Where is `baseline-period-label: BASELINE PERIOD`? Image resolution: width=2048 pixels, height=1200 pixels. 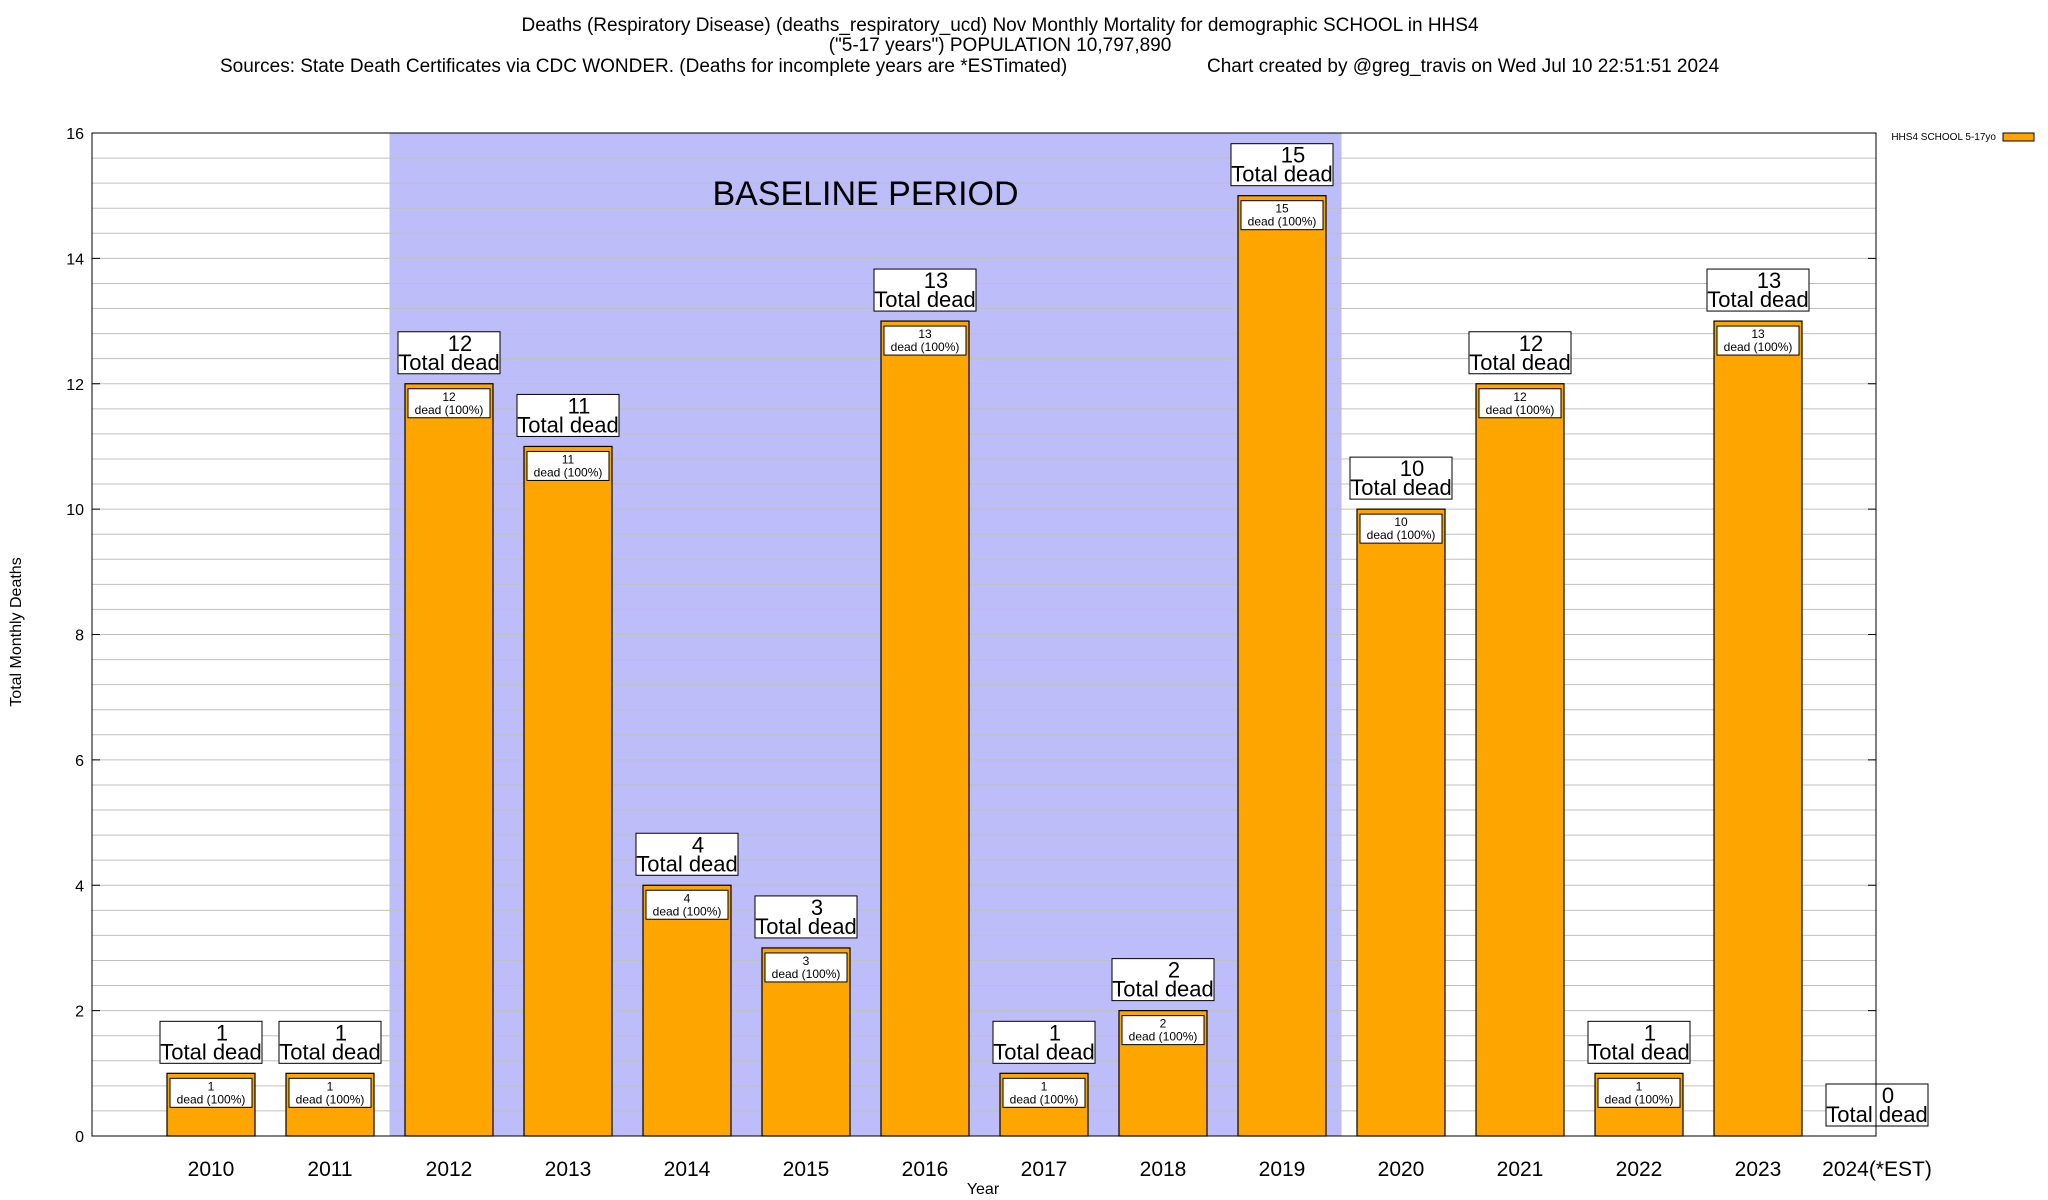 baseline-period-label: BASELINE PERIOD is located at coordinates (865, 194).